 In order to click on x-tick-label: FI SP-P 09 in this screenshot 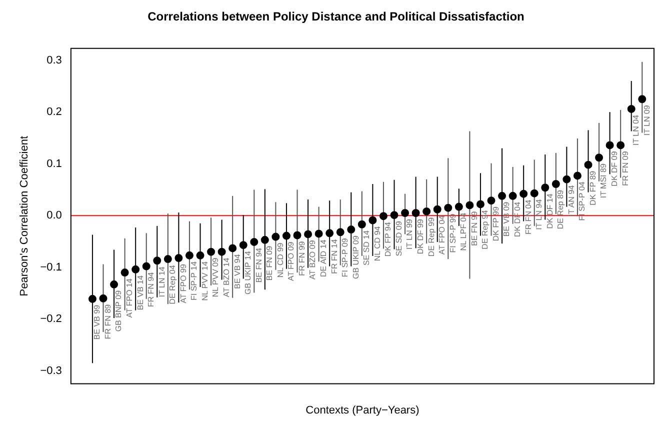, I will do `click(345, 258)`.